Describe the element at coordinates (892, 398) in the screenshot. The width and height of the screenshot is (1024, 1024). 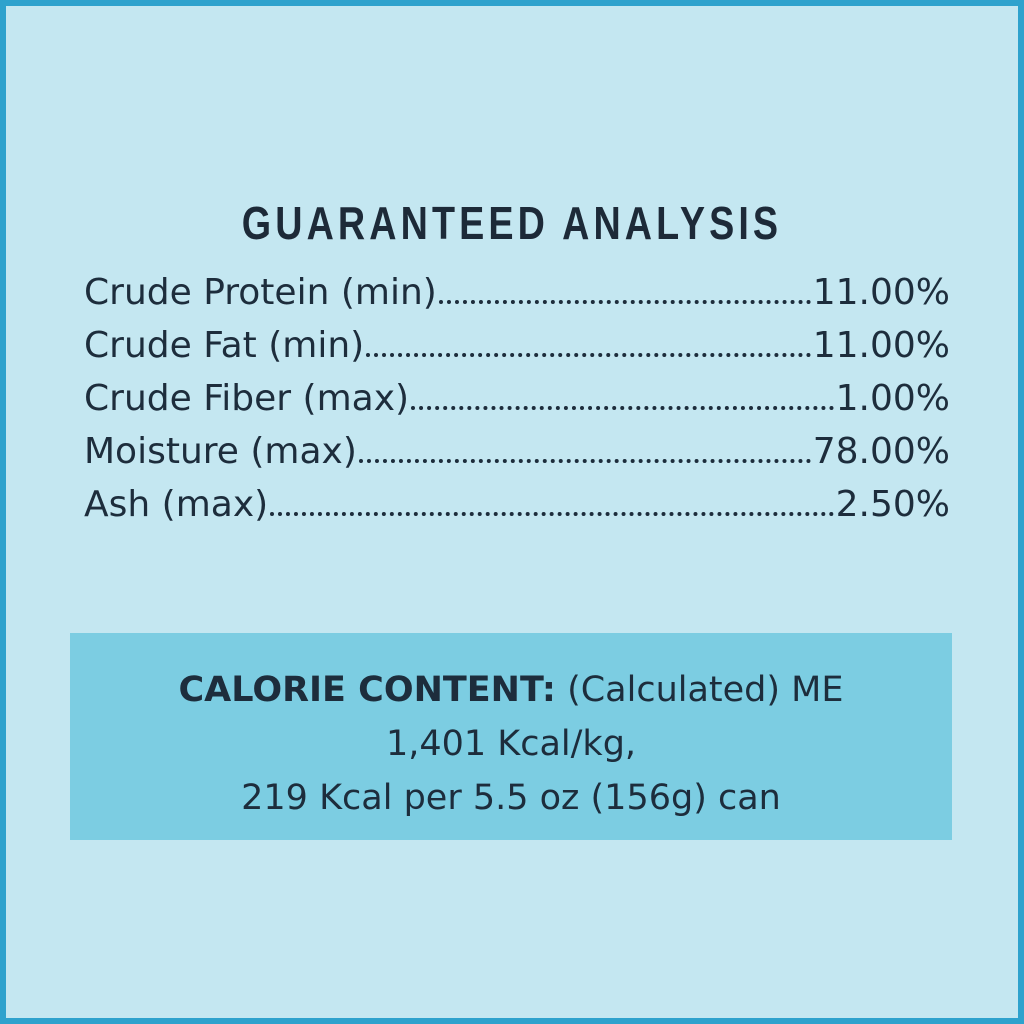
I see `value: 1.00%` at that location.